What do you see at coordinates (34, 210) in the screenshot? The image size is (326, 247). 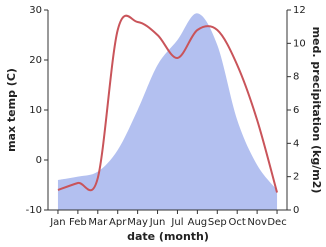 I see `y-tick-label: -10` at bounding box center [34, 210].